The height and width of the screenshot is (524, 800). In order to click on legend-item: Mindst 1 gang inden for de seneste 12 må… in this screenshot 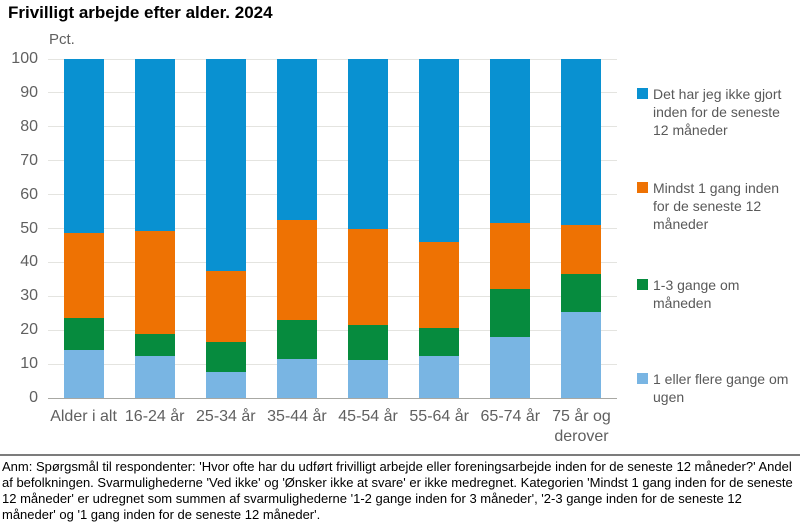, I will do `click(718, 206)`.